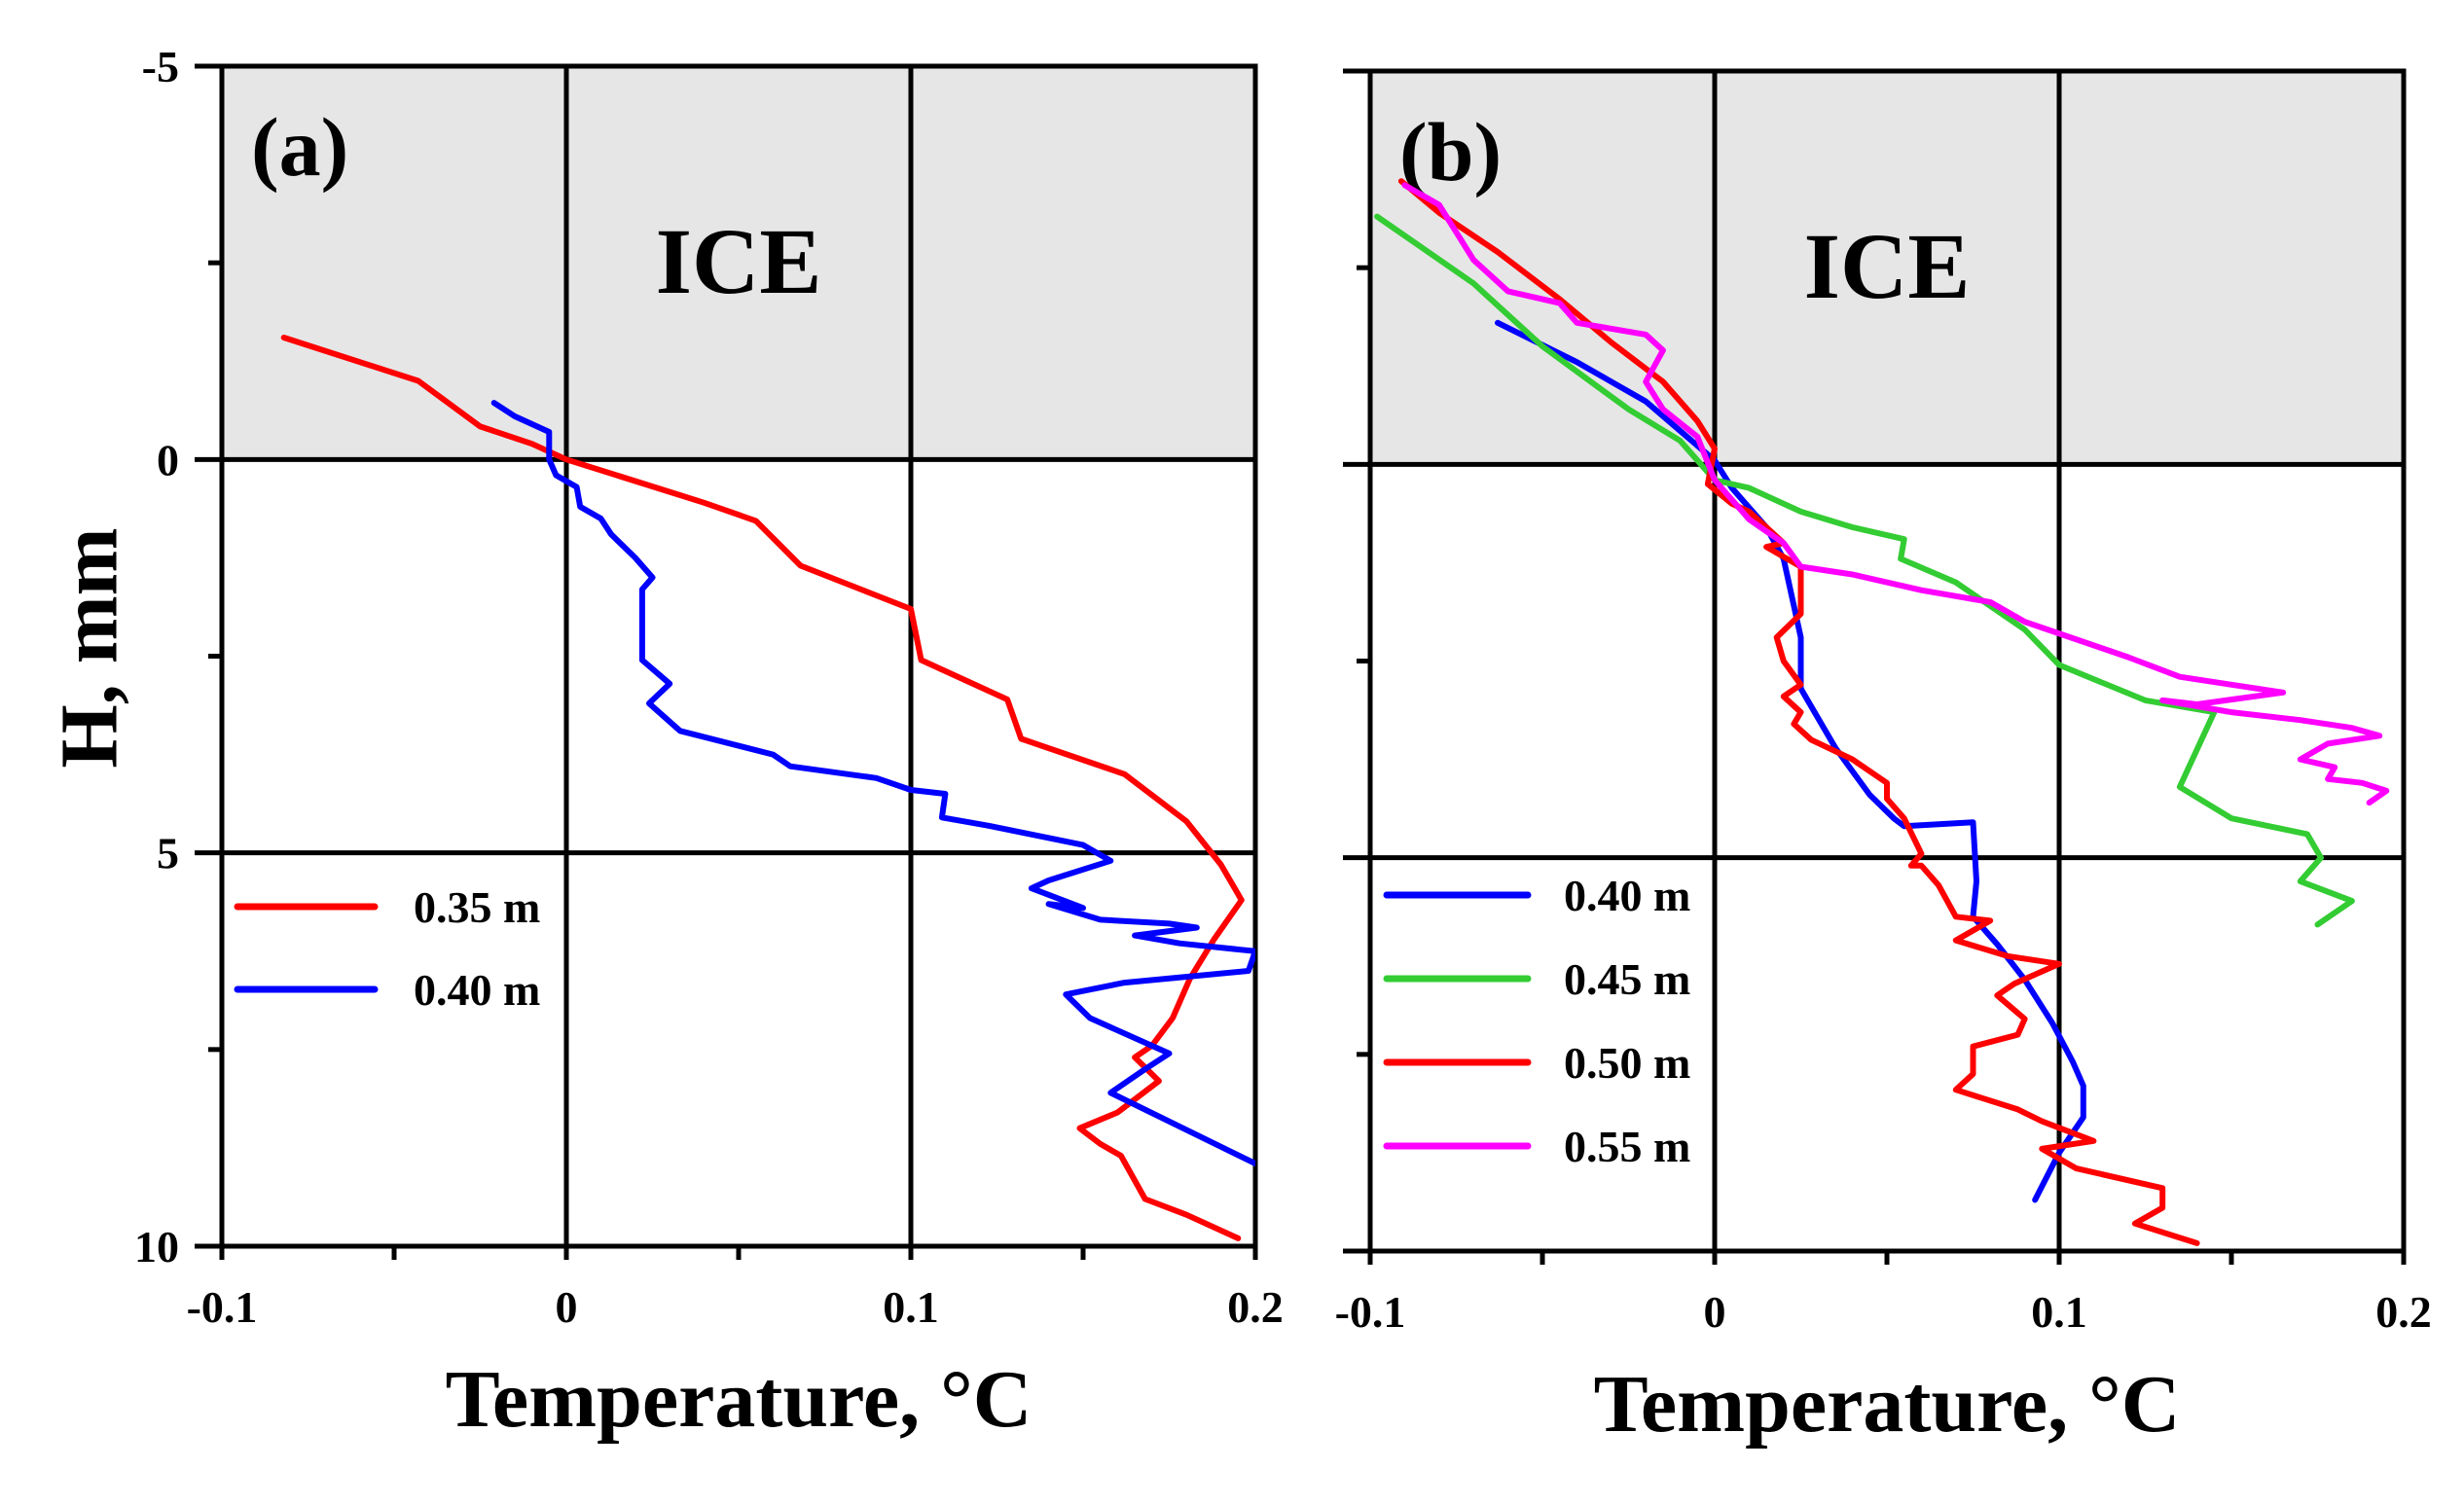 Image resolution: width=2464 pixels, height=1504 pixels. Describe the element at coordinates (1627, 1146) in the screenshot. I see `legend-label: 0.55 m` at that location.